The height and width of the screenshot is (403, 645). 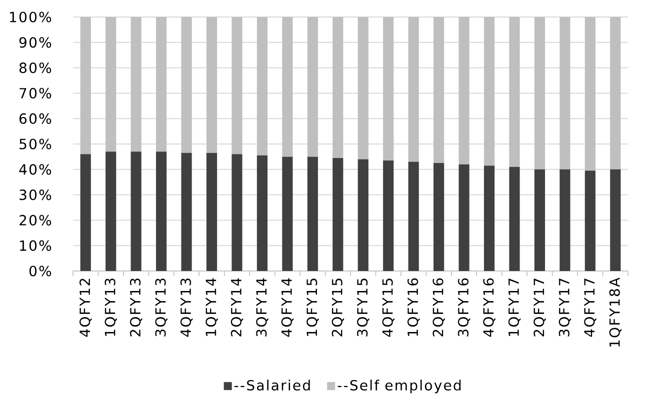 I want to click on y-tick-label: 100%, so click(x=31, y=17).